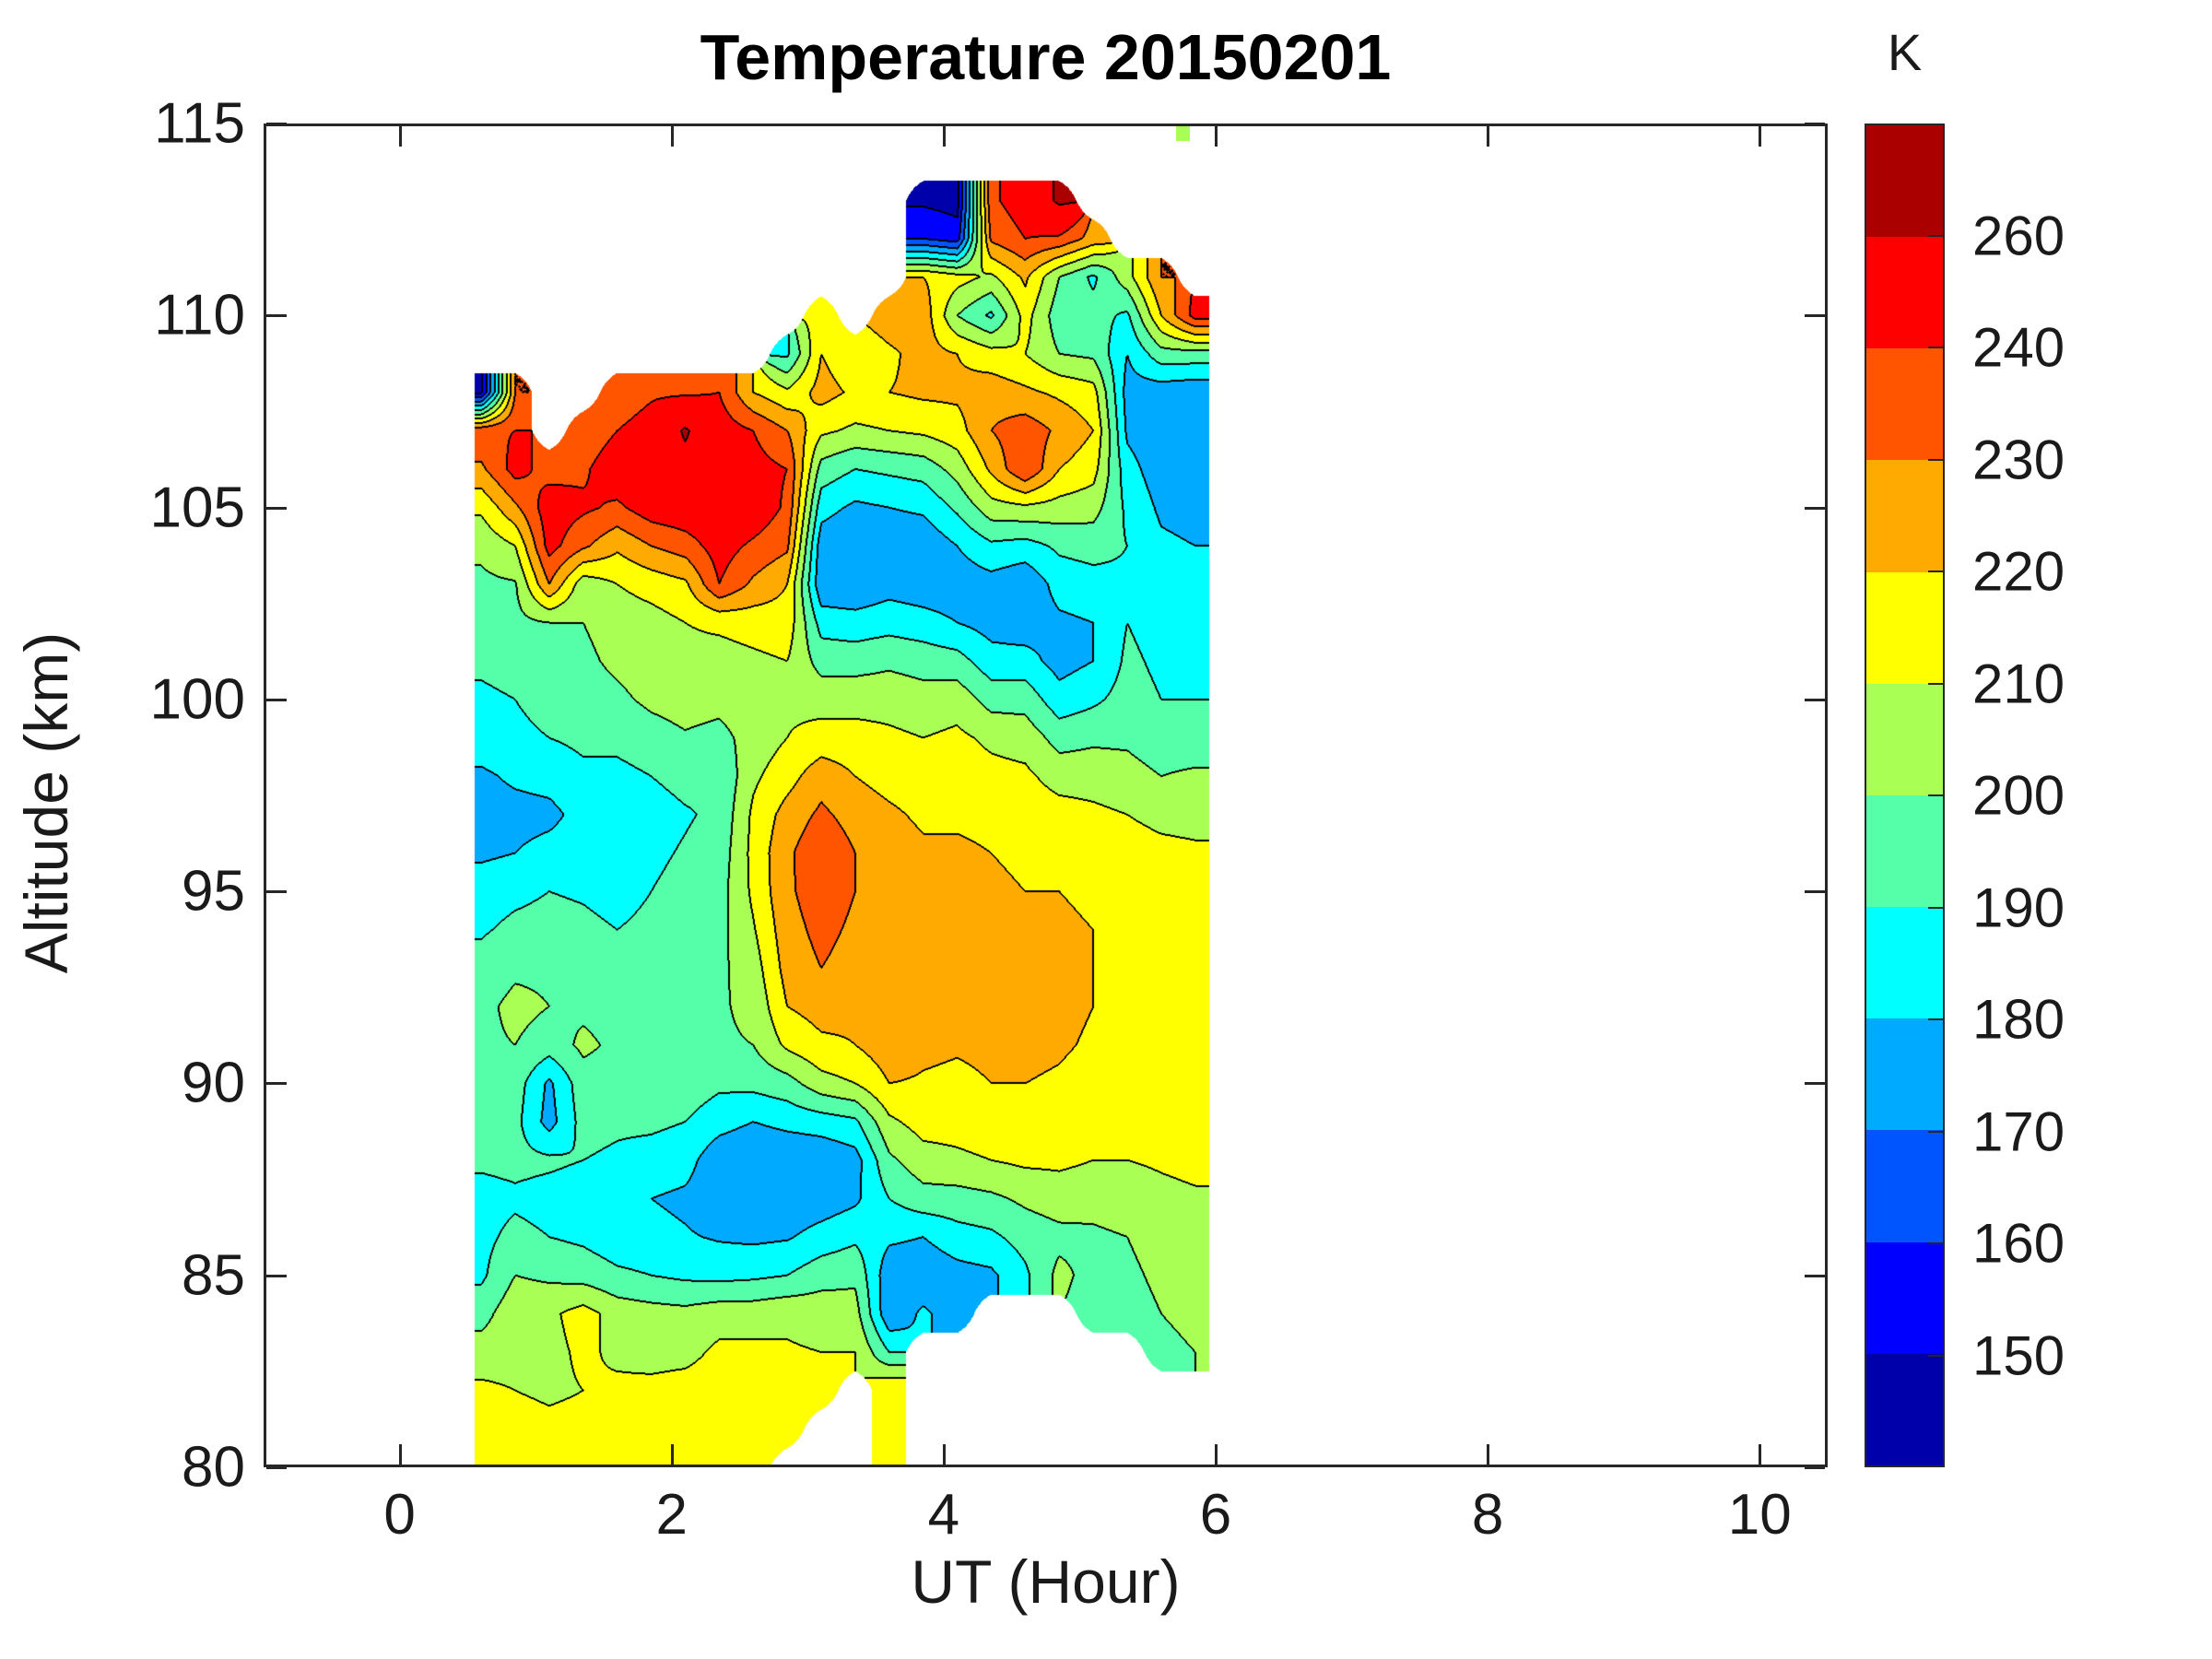  What do you see at coordinates (2018, 571) in the screenshot?
I see `colorbar-tick-label: 220` at bounding box center [2018, 571].